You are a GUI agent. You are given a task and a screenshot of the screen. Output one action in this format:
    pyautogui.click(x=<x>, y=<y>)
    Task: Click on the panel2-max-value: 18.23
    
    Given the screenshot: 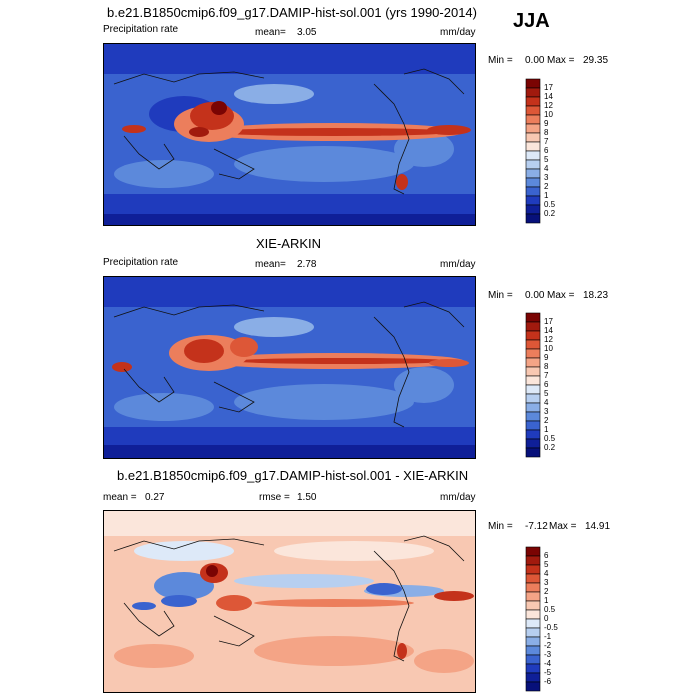 What is the action you would take?
    pyautogui.click(x=596, y=295)
    